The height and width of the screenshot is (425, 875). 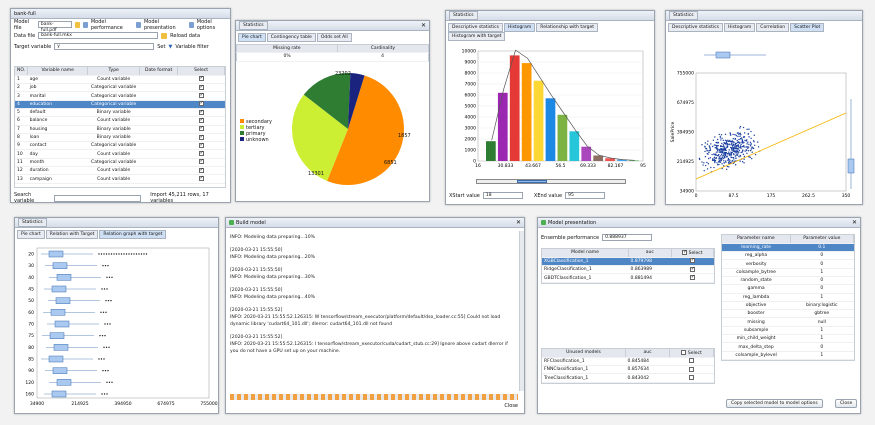 What do you see at coordinates (133, 234) in the screenshot?
I see `tab-relation-graph-target: Relation graph with target` at bounding box center [133, 234].